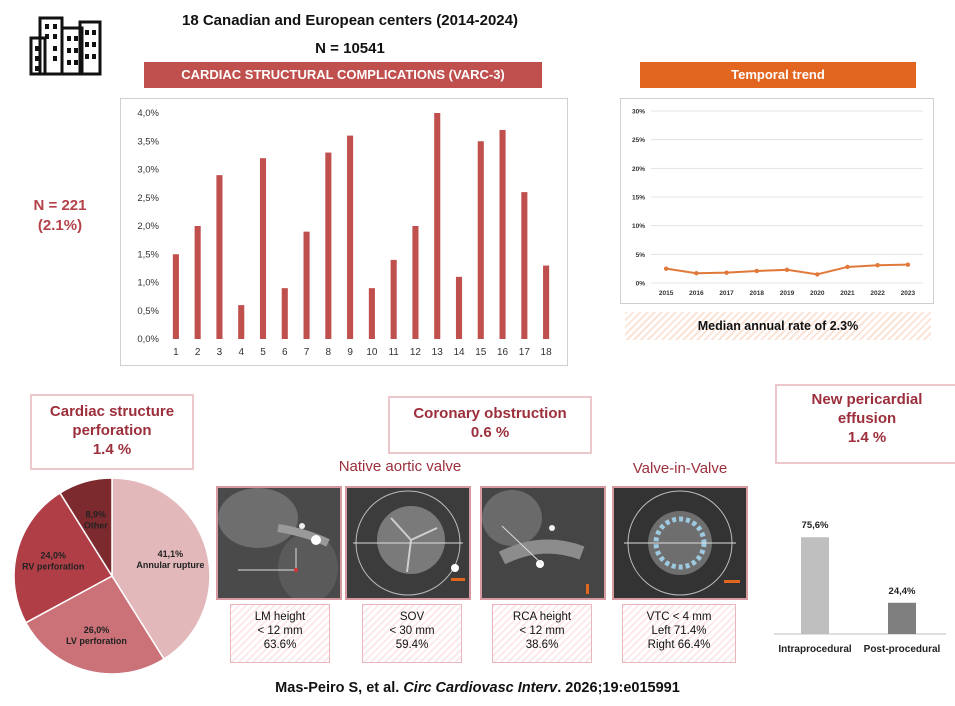 Image resolution: width=955 pixels, height=706 pixels. What do you see at coordinates (393, 352) in the screenshot?
I see `x-tick-label: 11` at bounding box center [393, 352].